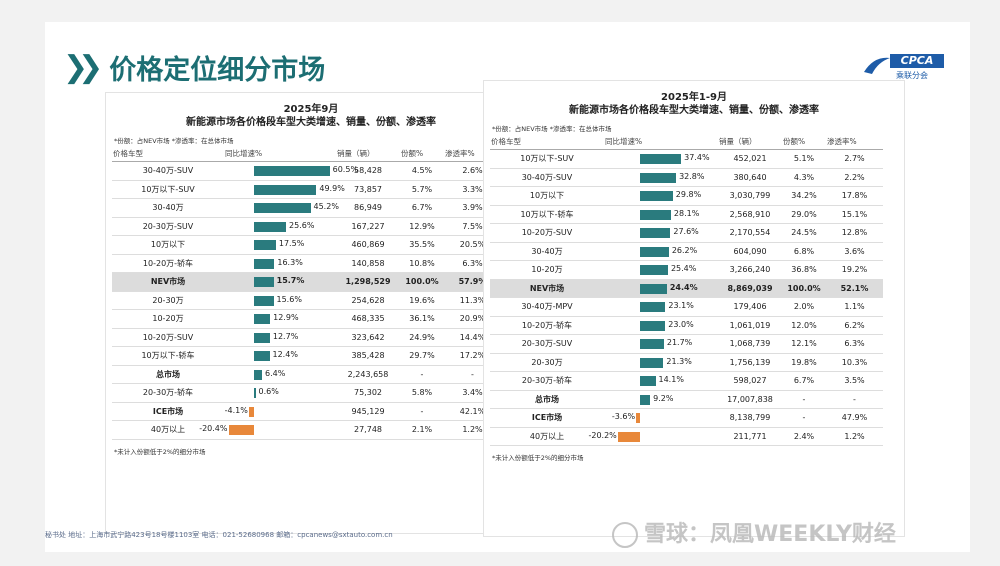  Describe the element at coordinates (750, 270) in the screenshot. I see `sales-cell: 3,266,240` at that location.